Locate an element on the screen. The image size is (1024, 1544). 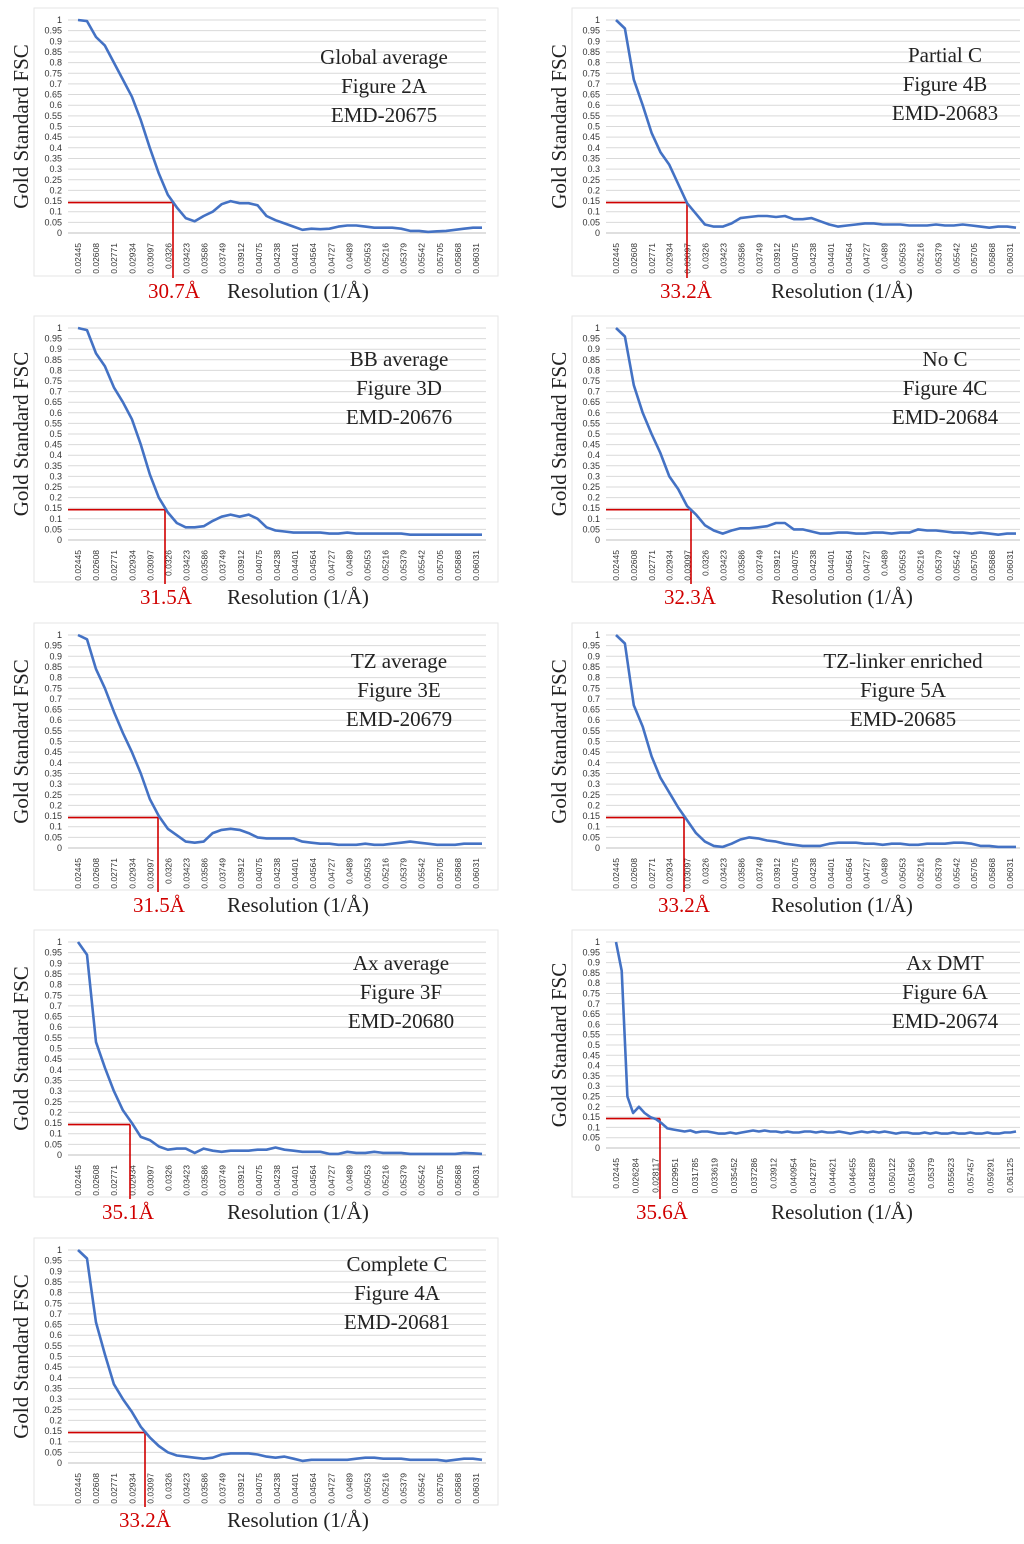
panel-annotation-line: EMD-20675 is located at coordinates (384, 115).